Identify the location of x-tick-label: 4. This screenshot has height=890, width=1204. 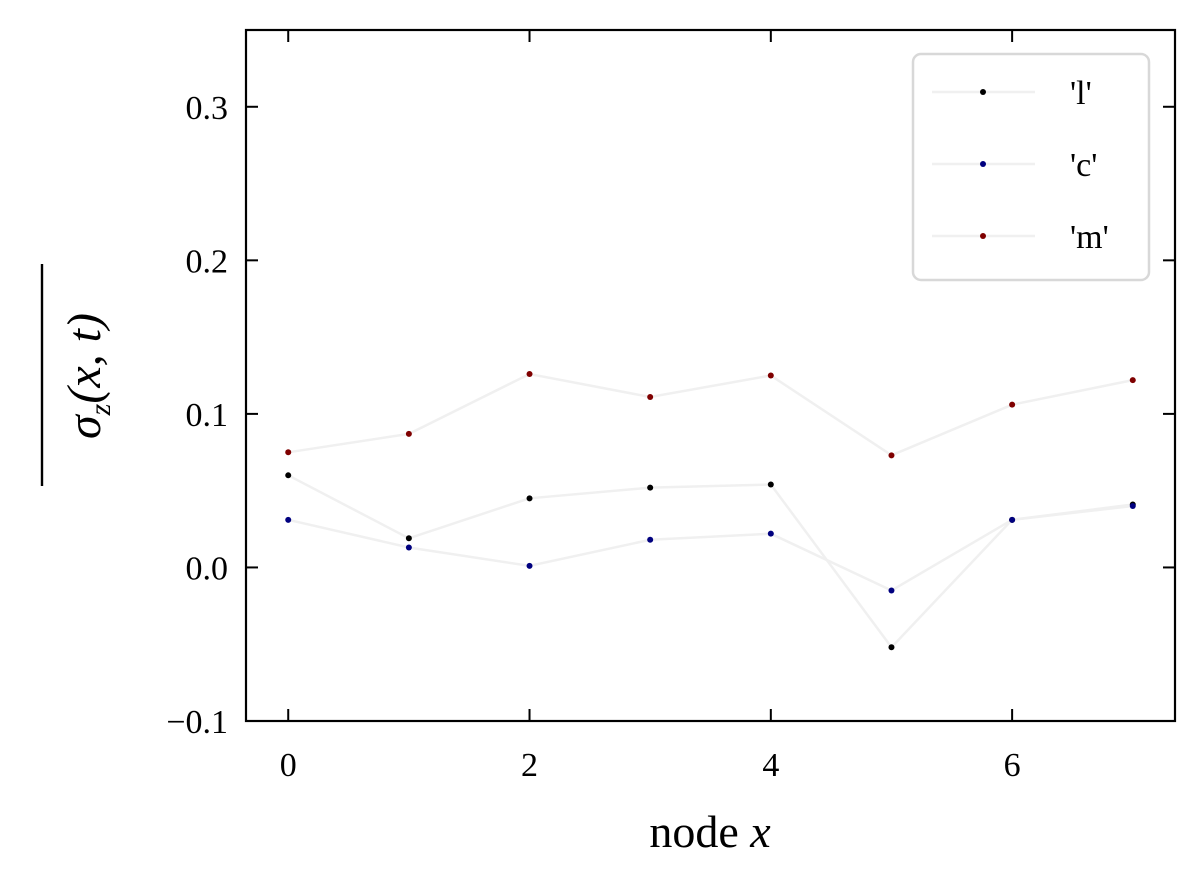
(770, 765).